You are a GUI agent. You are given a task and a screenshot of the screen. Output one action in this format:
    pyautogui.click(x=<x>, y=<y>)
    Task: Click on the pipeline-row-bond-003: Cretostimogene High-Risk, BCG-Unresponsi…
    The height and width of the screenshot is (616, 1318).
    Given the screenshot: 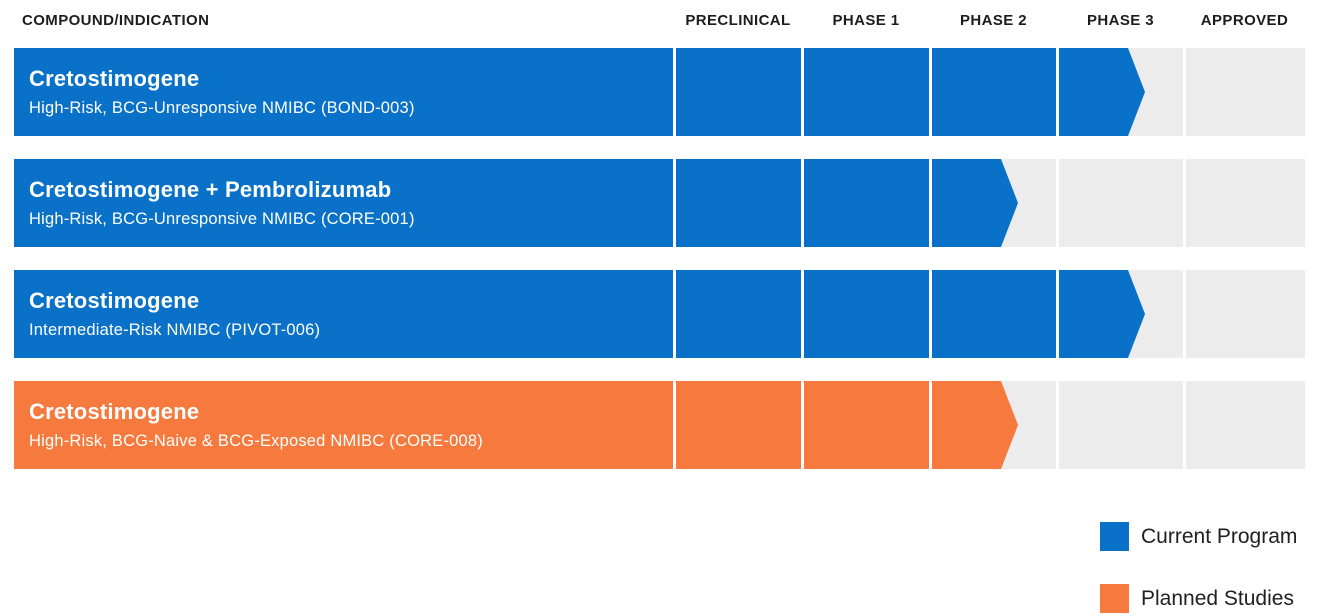 What is the action you would take?
    pyautogui.click(x=659, y=92)
    